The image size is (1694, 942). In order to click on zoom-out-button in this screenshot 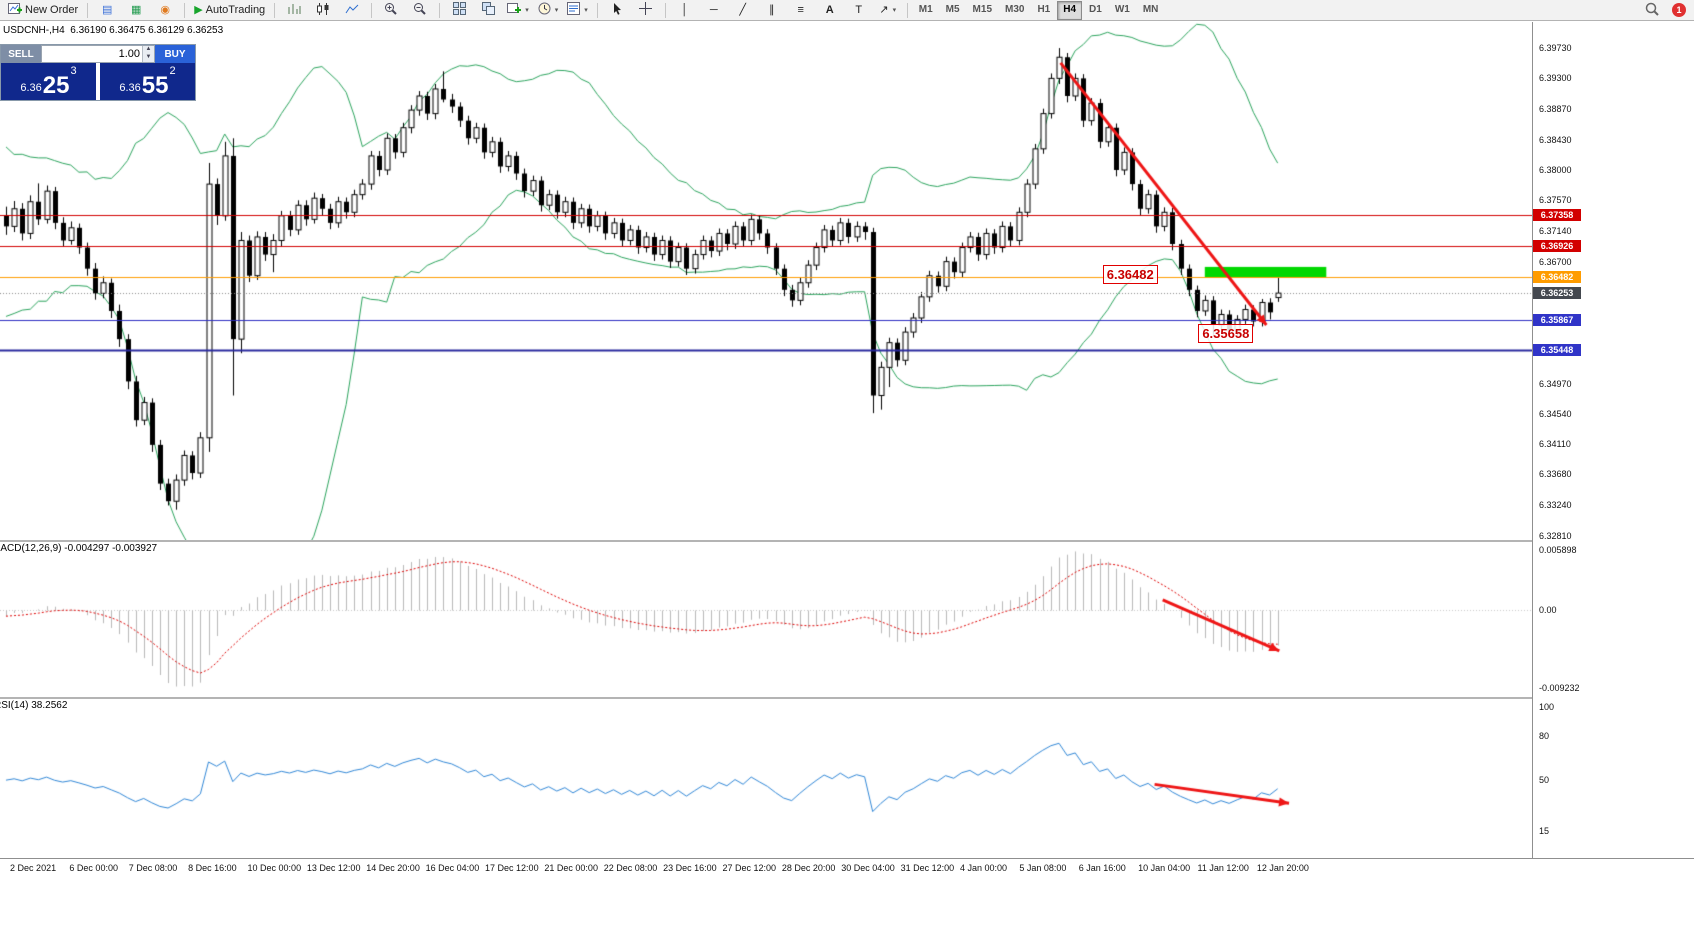, I will do `click(420, 10)`.